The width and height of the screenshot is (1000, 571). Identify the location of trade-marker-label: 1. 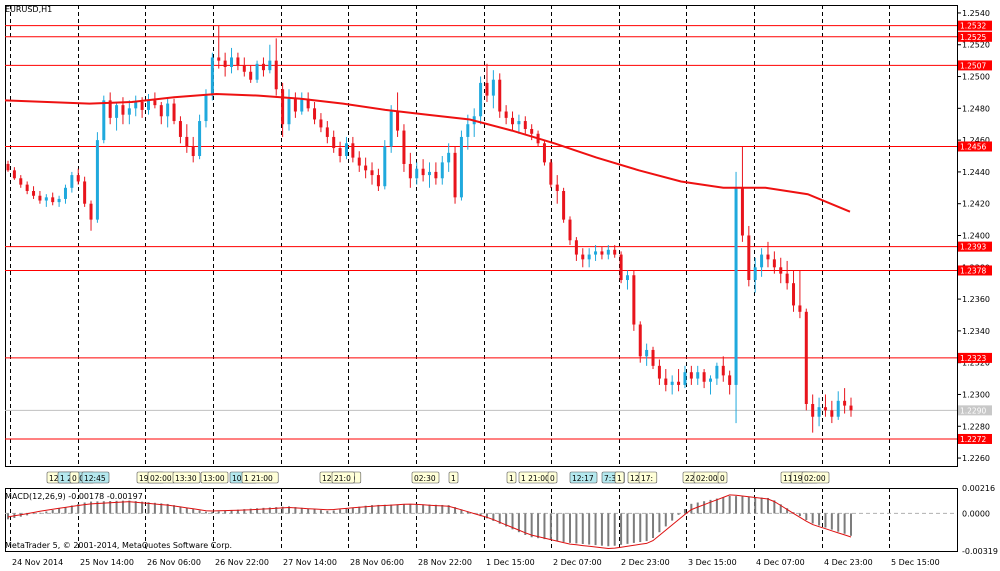
(453, 478).